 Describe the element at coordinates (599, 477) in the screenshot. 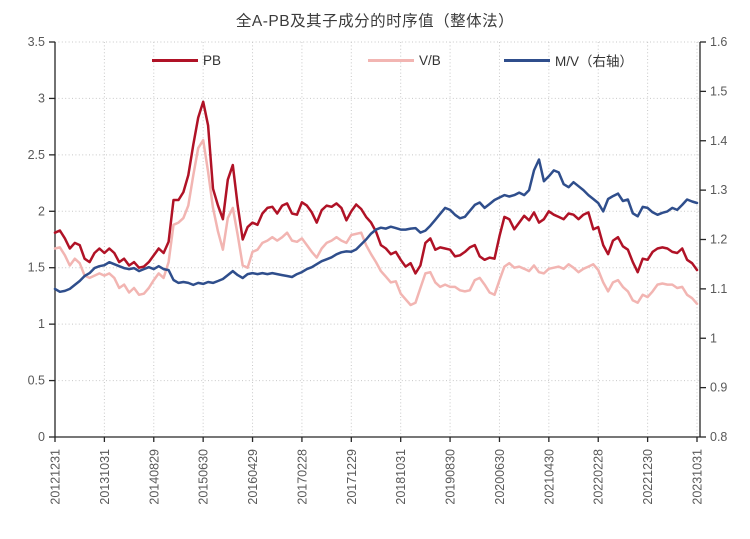

I see `x-axis-tick-label: 20220228` at that location.